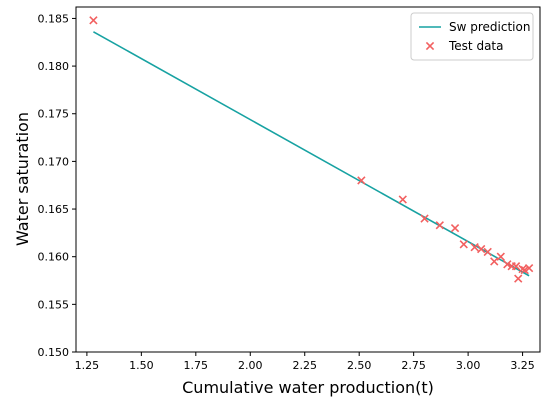 This screenshot has width=550, height=402. Describe the element at coordinates (54, 304) in the screenshot. I see `y-tick-label: 0.155` at that location.